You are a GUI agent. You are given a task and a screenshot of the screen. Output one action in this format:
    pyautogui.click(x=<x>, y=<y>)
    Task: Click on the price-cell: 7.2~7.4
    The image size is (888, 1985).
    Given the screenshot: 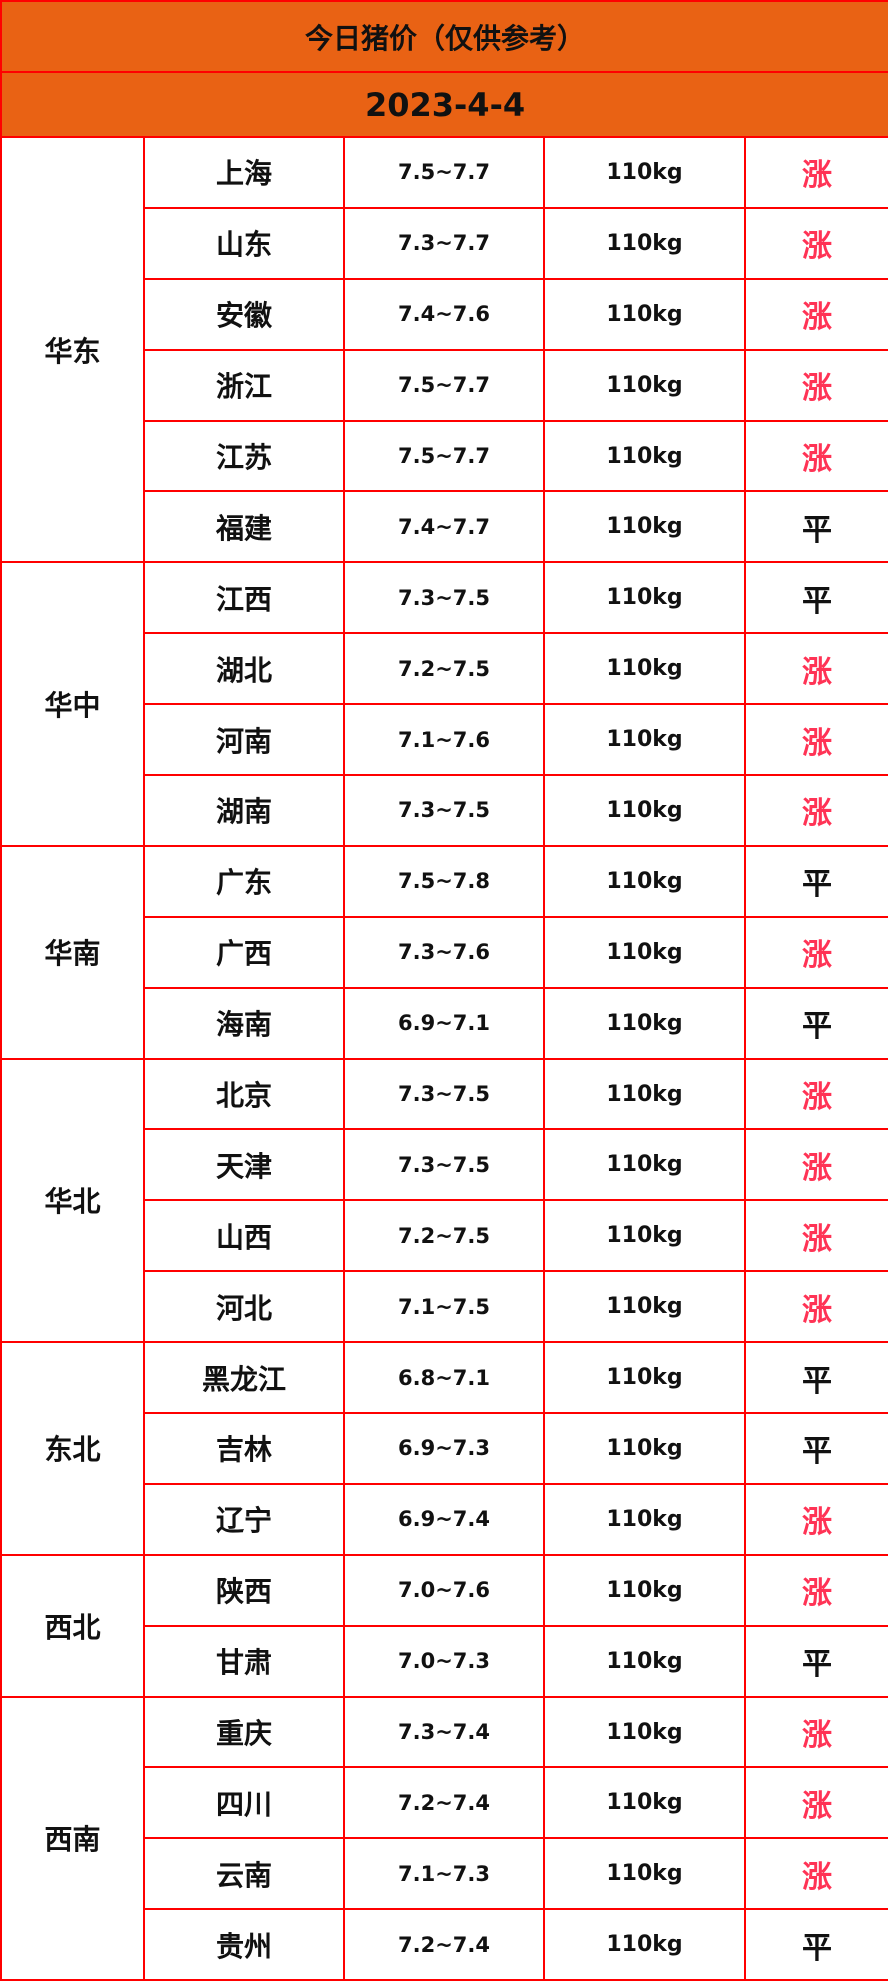 What is the action you would take?
    pyautogui.click(x=444, y=1945)
    